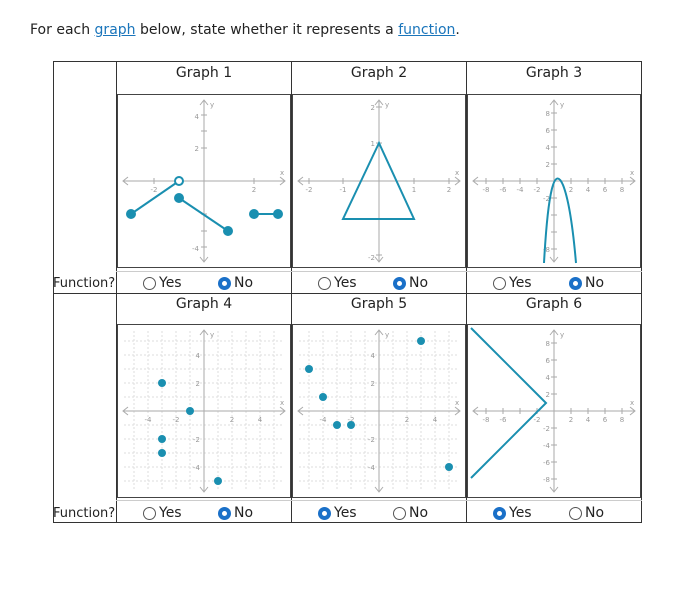 Image resolution: width=700 pixels, height=611 pixels. What do you see at coordinates (410, 283) in the screenshot?
I see `graph-2-no-radio: No` at bounding box center [410, 283].